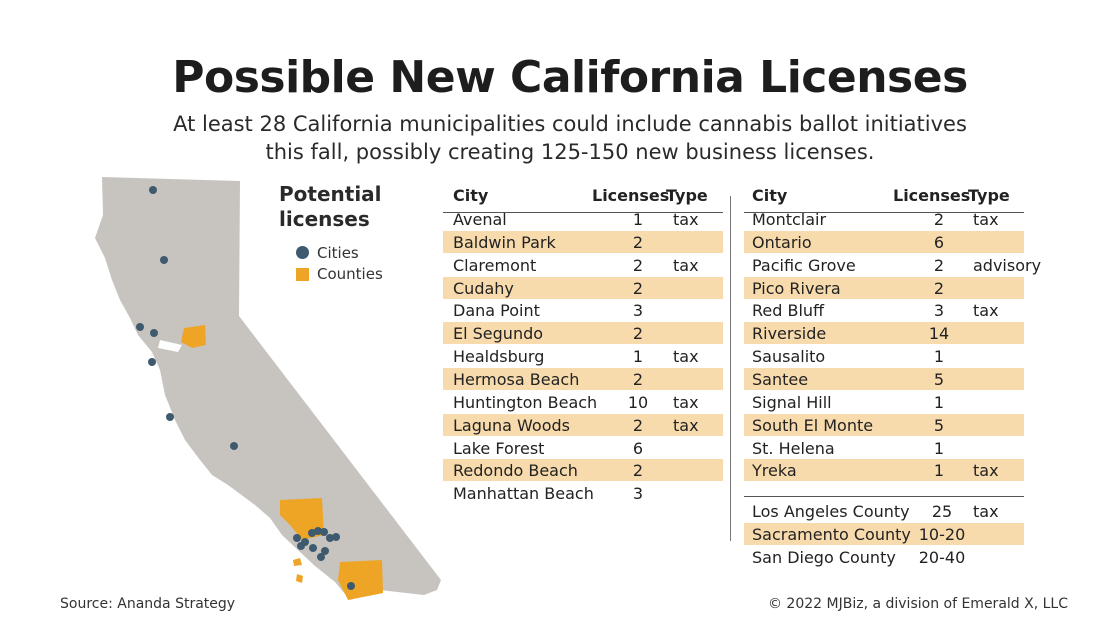 This screenshot has width=1098, height=627. I want to click on table-row: Santee 5, so click(884, 378).